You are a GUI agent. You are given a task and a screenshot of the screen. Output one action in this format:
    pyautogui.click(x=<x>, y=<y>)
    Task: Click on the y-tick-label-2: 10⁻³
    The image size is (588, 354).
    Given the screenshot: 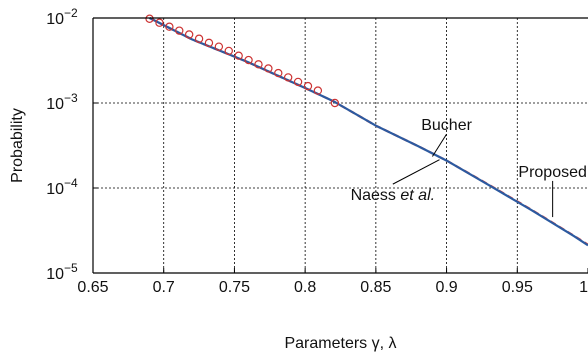 What is the action you would take?
    pyautogui.click(x=62, y=102)
    